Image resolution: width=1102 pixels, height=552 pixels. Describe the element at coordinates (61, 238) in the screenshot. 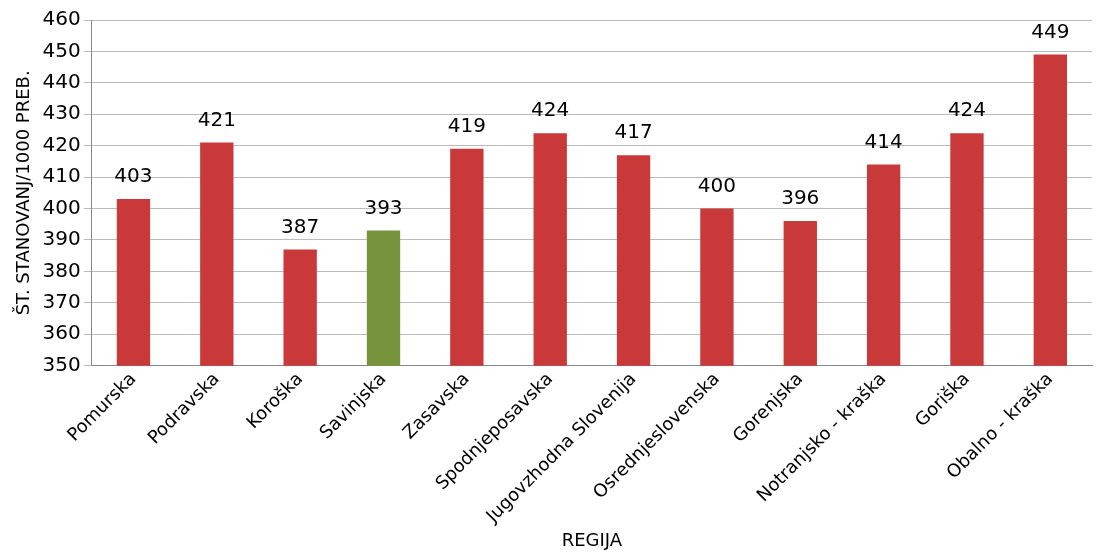

I see `y-tick-label: 390` at that location.